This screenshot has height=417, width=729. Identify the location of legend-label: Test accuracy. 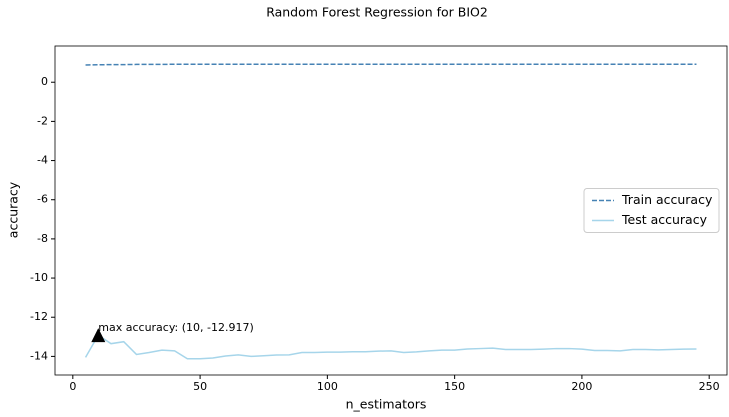
(664, 219).